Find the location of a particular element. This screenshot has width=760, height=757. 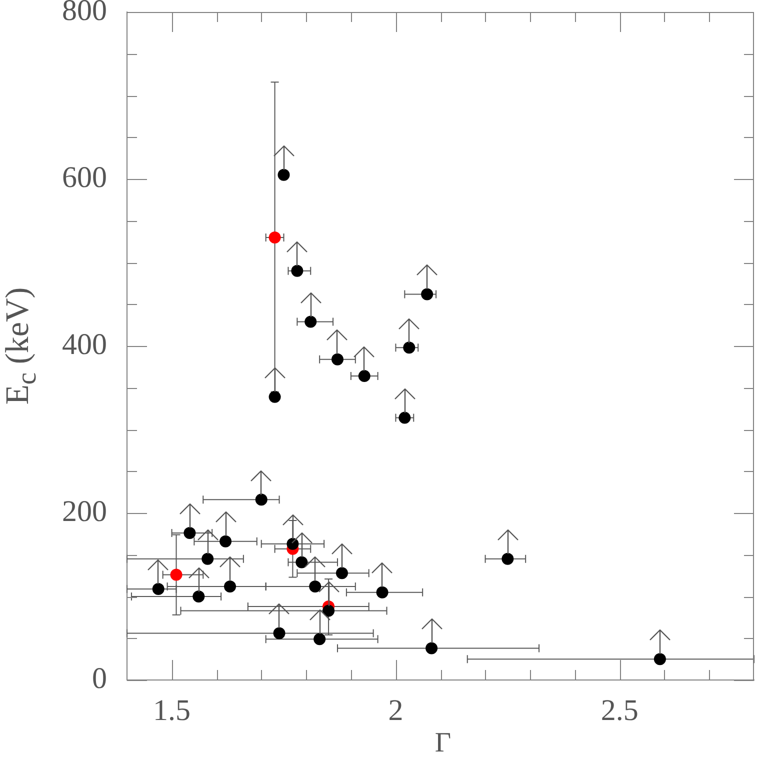

x-axis-title: Γ is located at coordinates (443, 742).